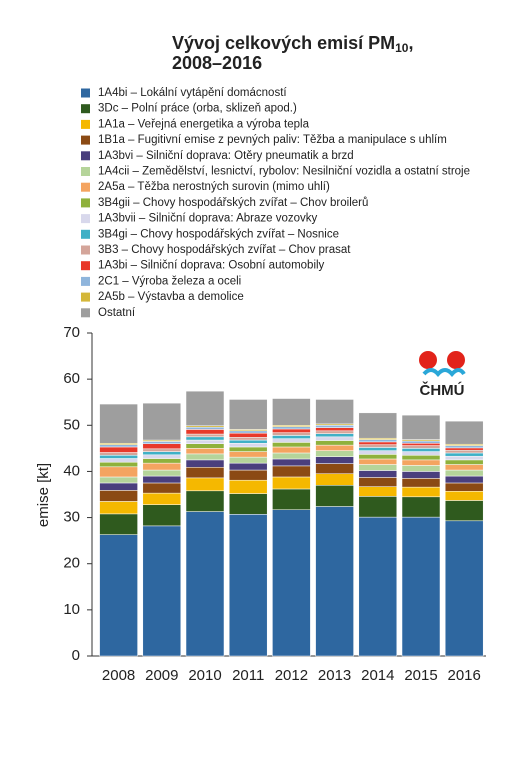 The height and width of the screenshot is (759, 513). What do you see at coordinates (410, 43) in the screenshot?
I see `title-suffix: ,` at bounding box center [410, 43].